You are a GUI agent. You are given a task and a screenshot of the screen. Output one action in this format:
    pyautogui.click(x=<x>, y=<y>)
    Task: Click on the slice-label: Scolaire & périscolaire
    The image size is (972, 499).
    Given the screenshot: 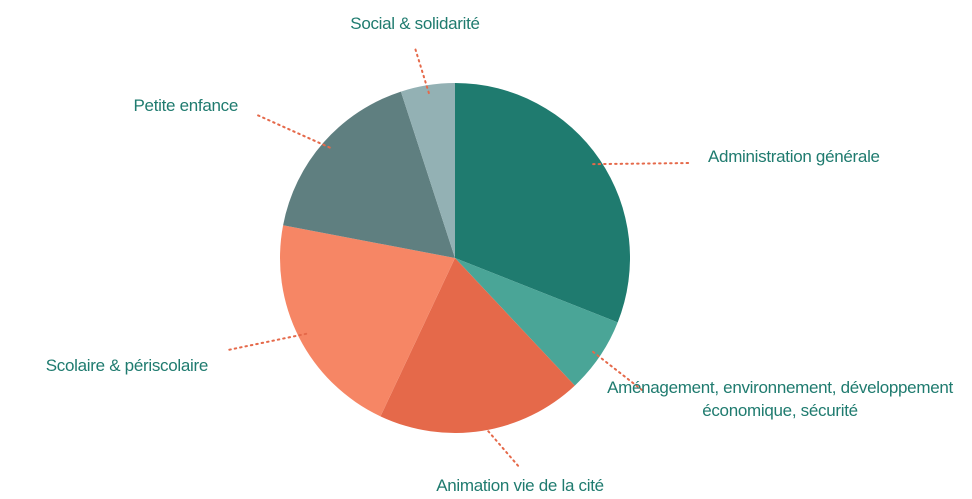 What is the action you would take?
    pyautogui.click(x=127, y=365)
    